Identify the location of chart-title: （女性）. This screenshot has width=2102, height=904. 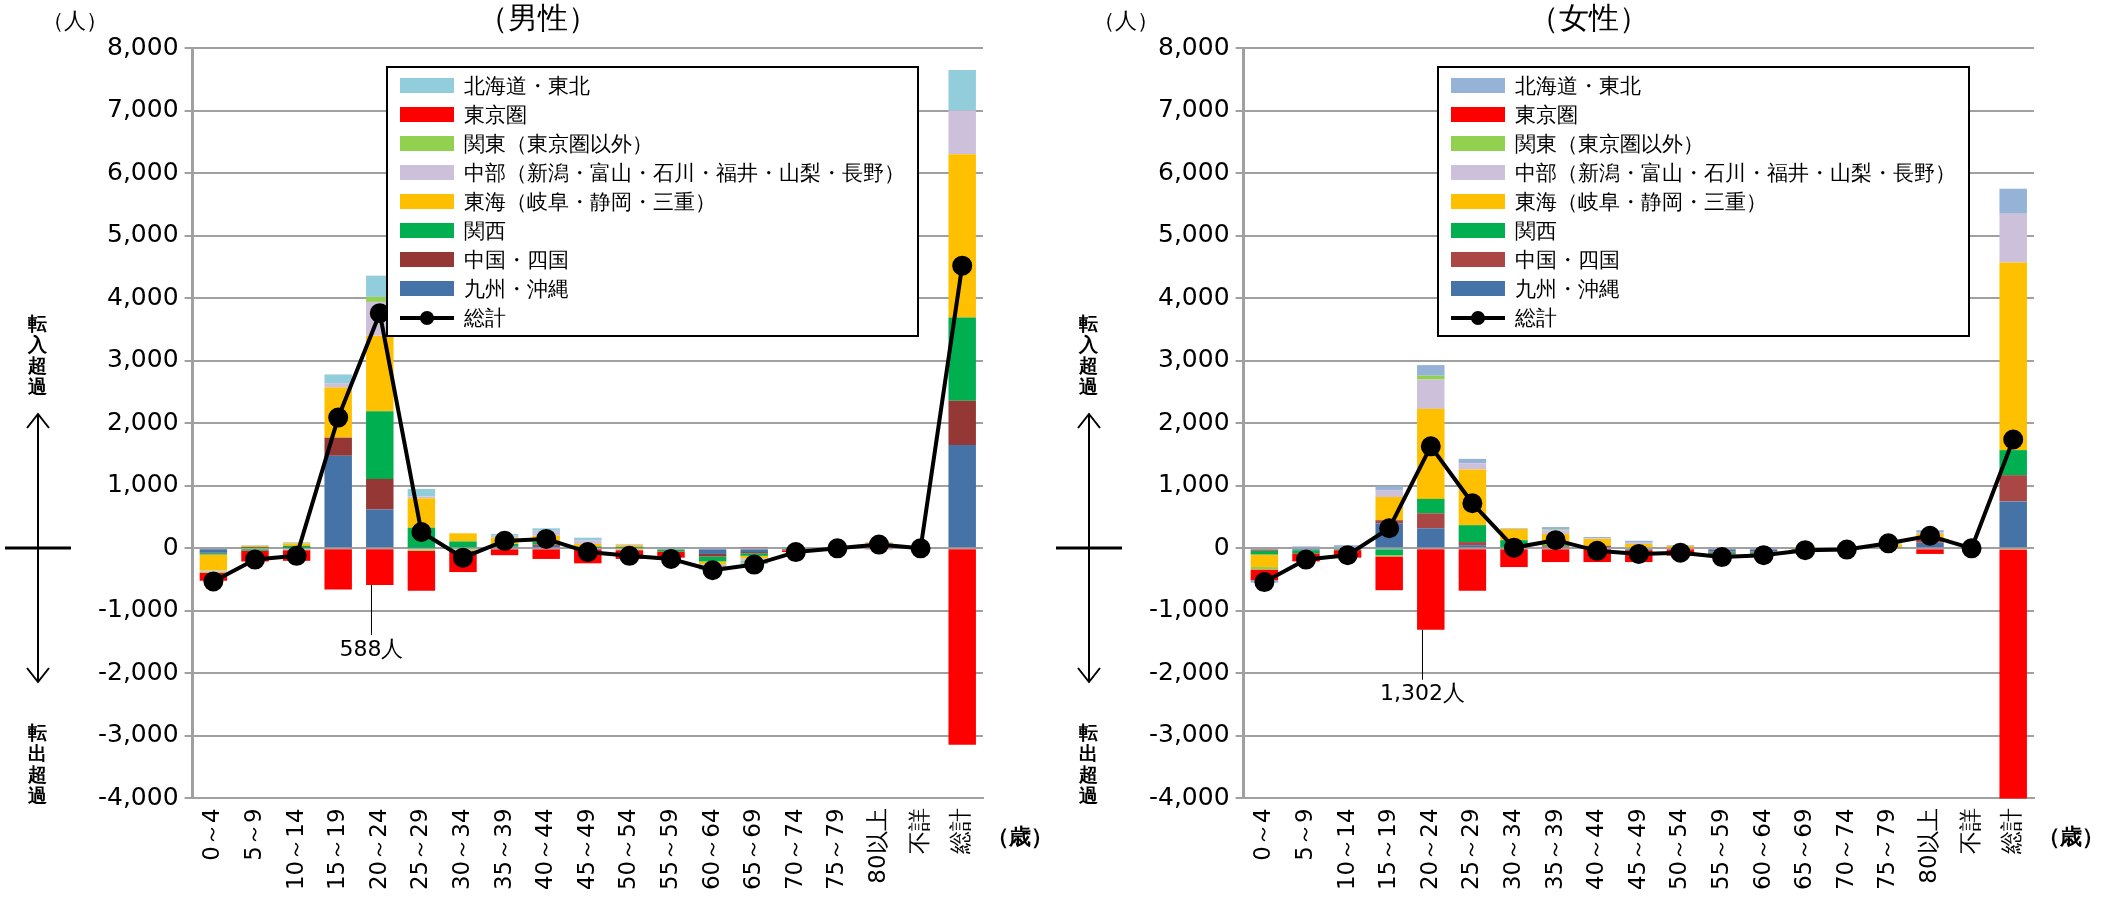
(1588, 17).